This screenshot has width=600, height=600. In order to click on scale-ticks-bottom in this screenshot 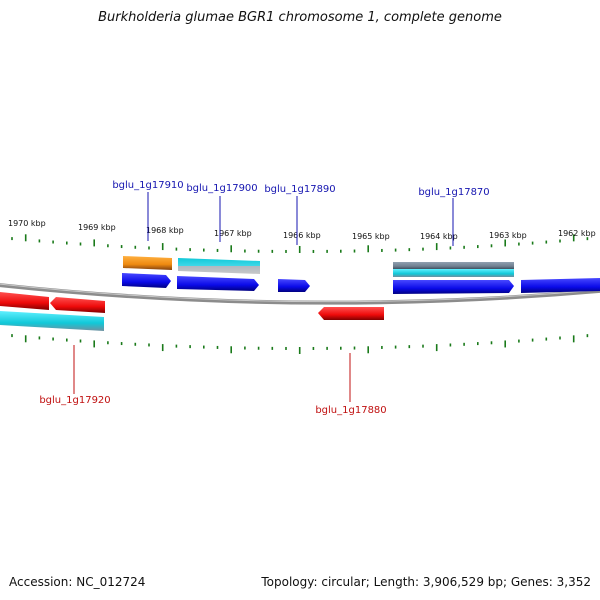, I will do `click(300, 344)`.